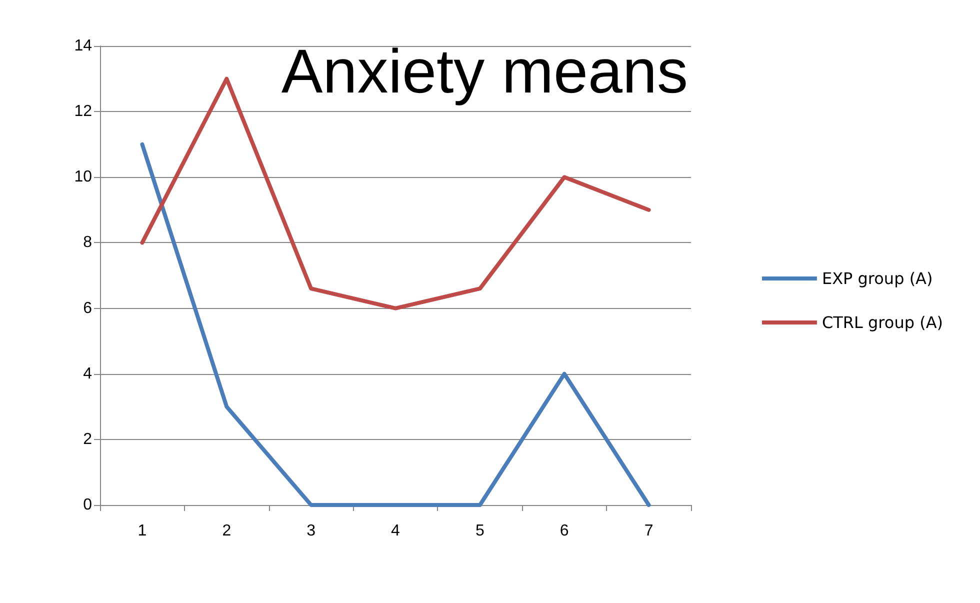  Describe the element at coordinates (87, 243) in the screenshot. I see `y-tick-label: 8` at that location.